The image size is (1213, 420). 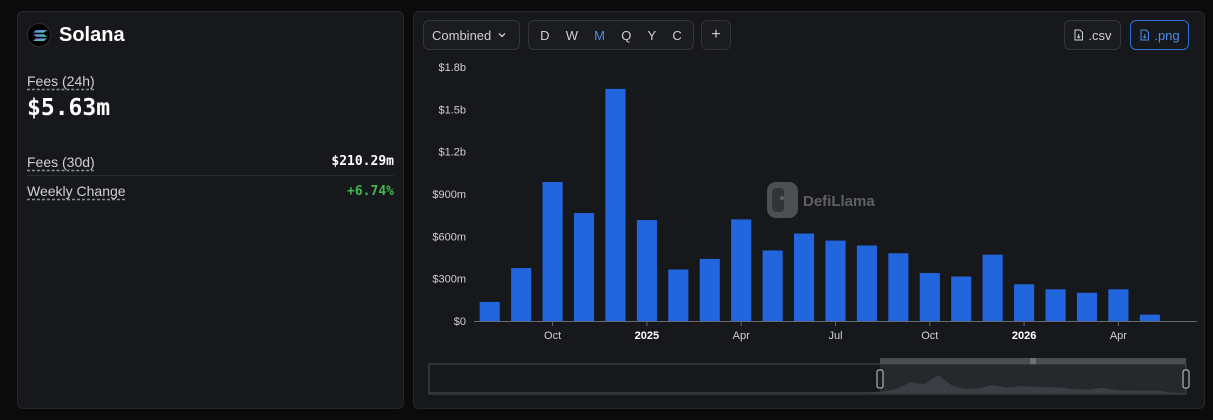 I want to click on protocol-name: Solana, so click(x=92, y=35).